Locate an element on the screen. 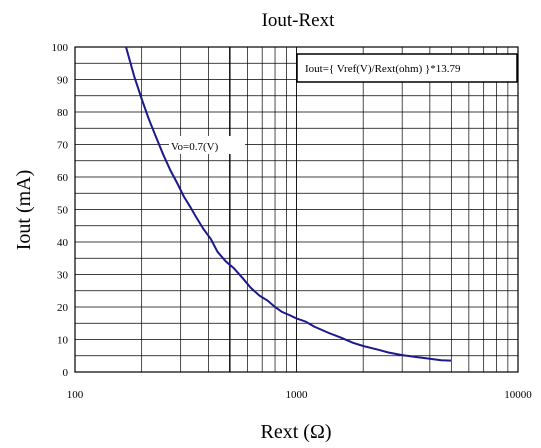 The width and height of the screenshot is (541, 448). x-tick-labels: 100 1000 10000 is located at coordinates (300, 395).